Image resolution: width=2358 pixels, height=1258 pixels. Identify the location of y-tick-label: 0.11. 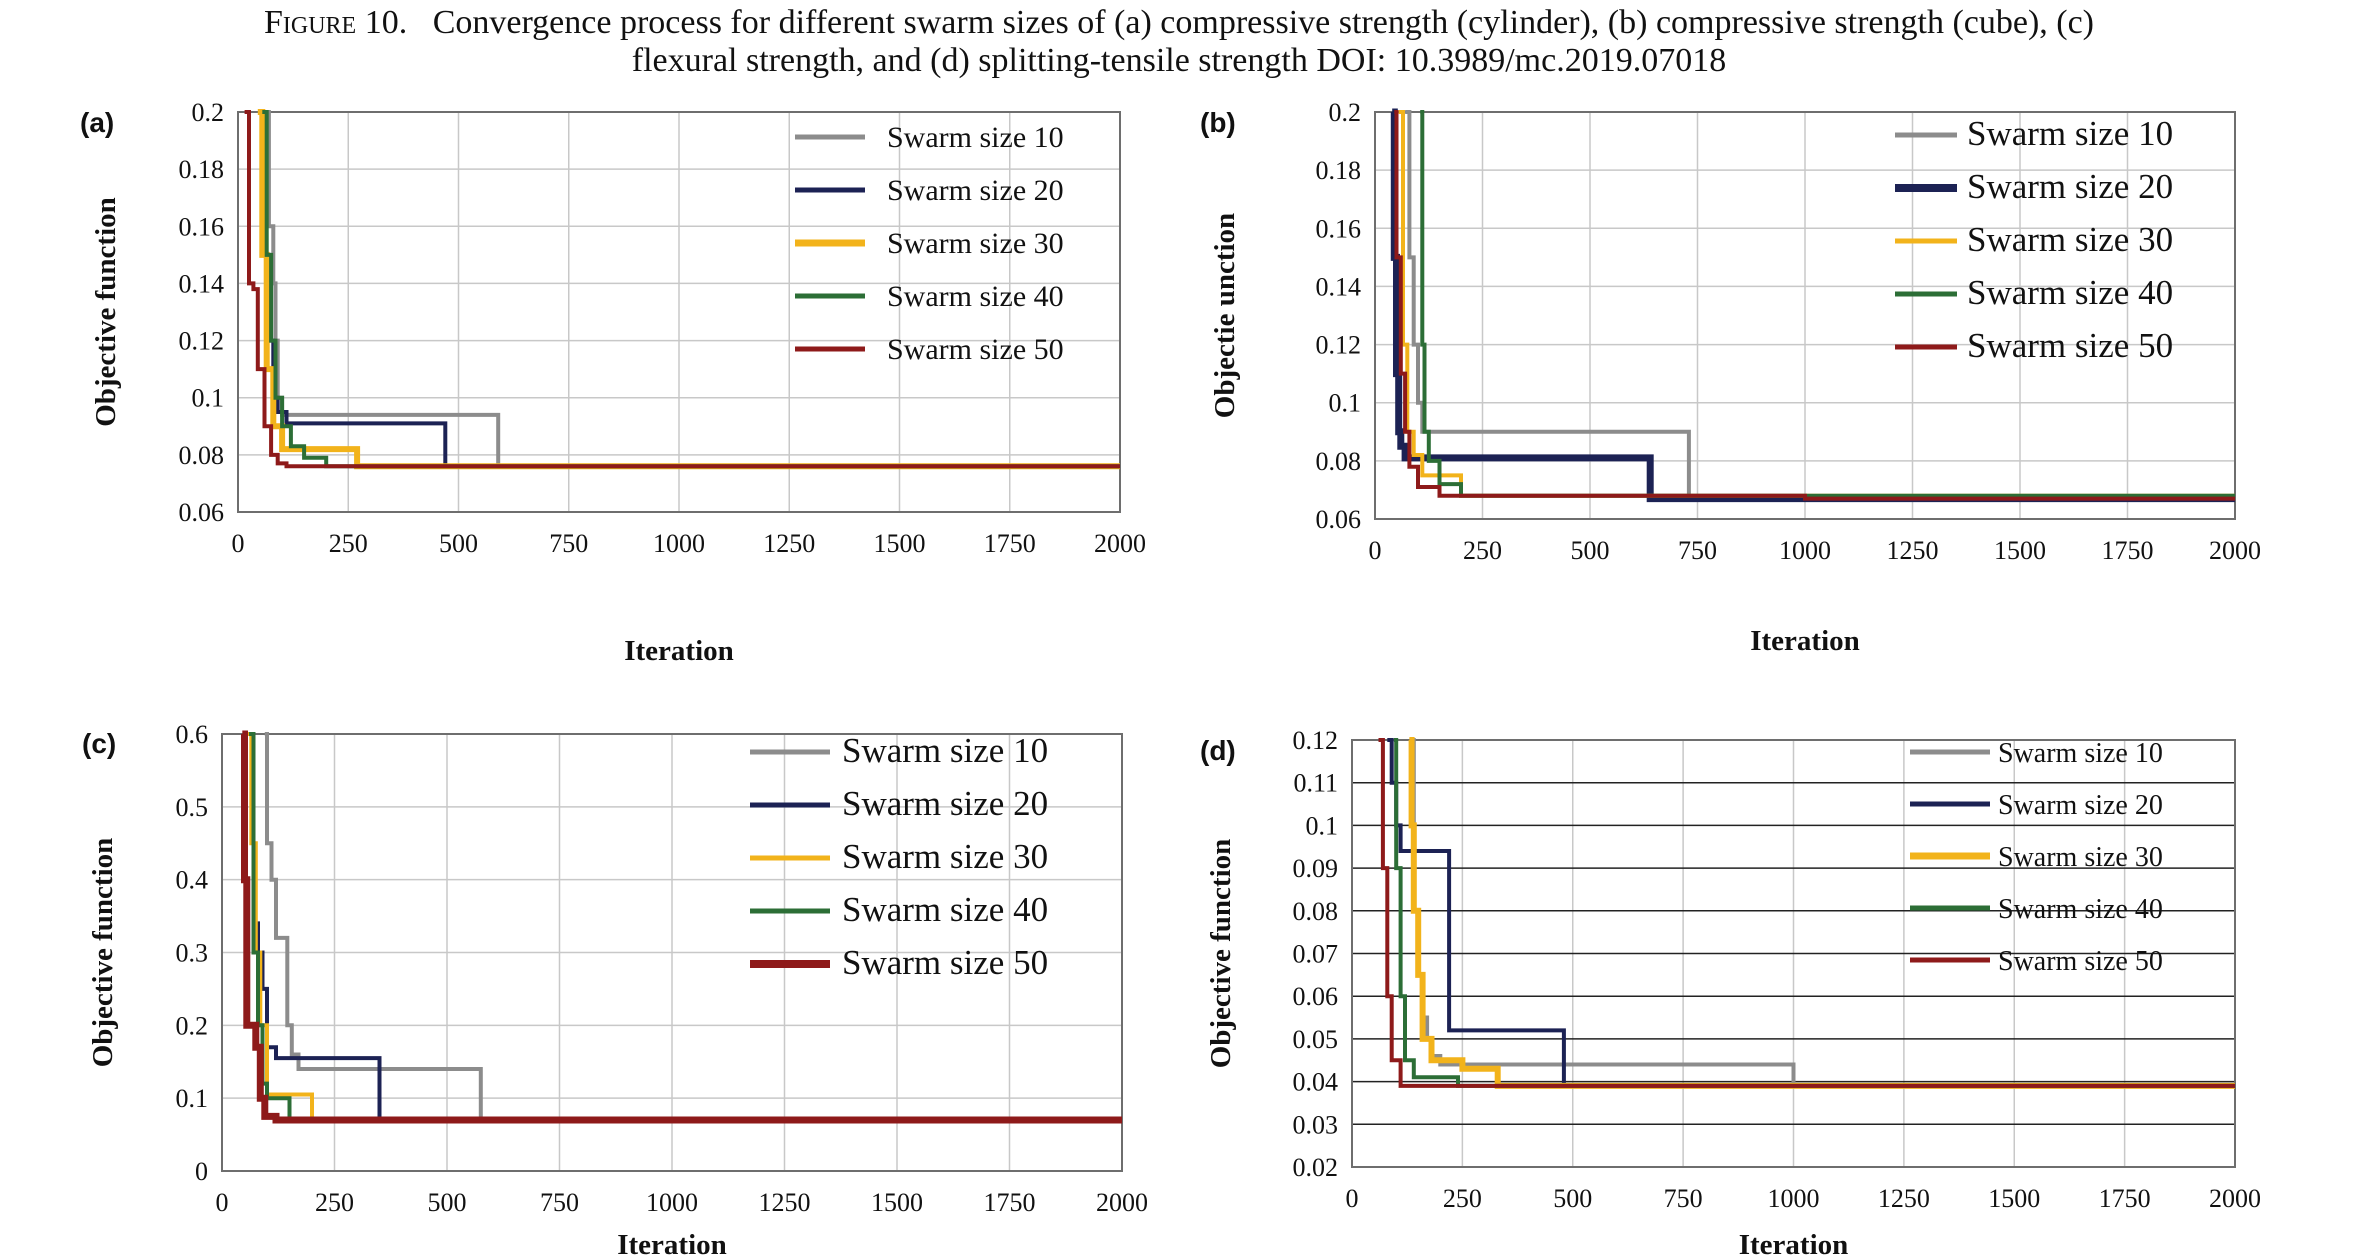
(1315, 783).